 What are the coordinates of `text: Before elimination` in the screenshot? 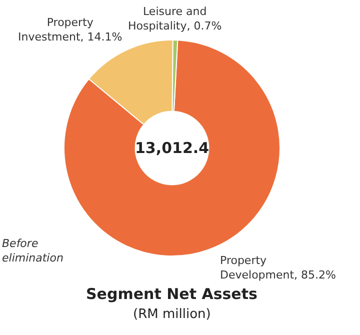 It's located at (33, 250).